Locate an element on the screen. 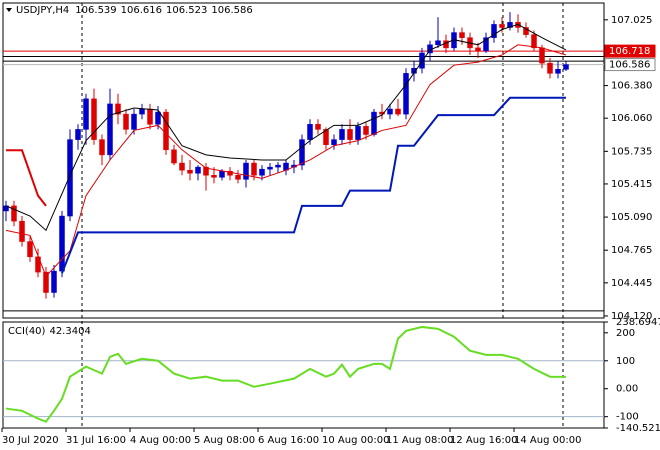 Image resolution: width=660 pixels, height=450 pixels. last-open: 106.539 is located at coordinates (95, 10).